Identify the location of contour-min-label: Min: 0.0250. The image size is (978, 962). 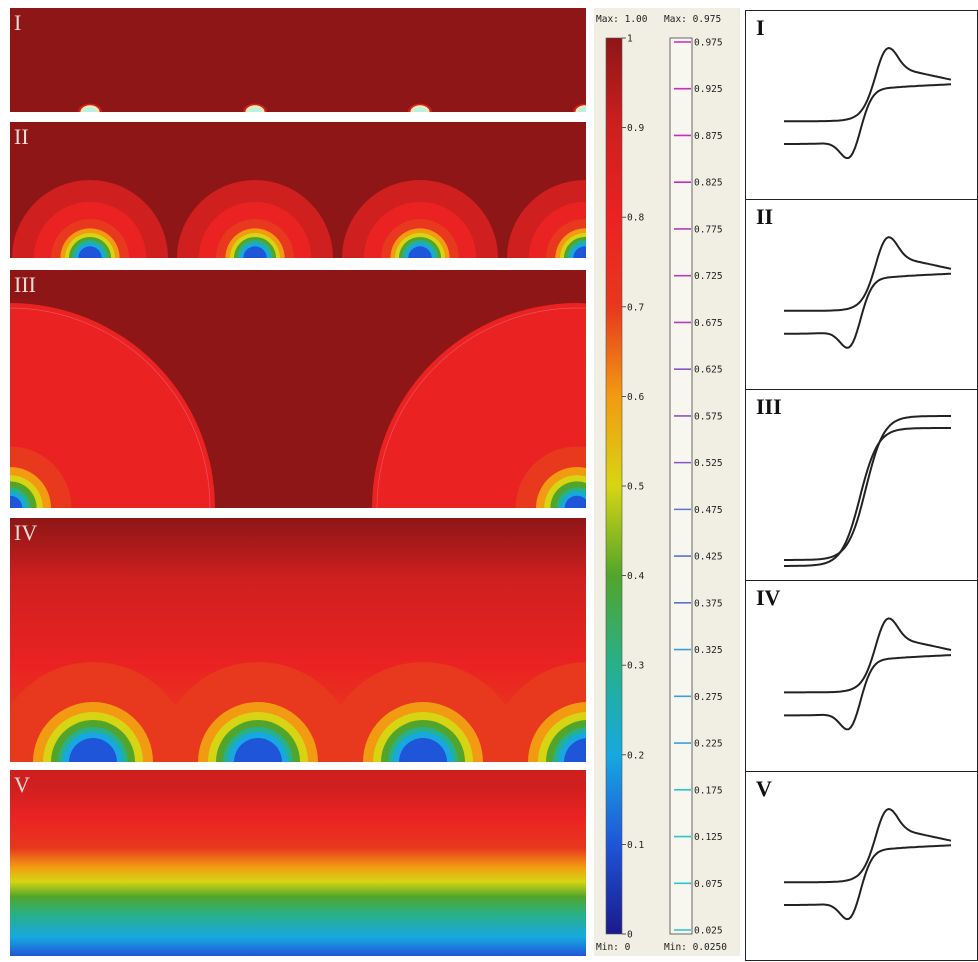
(695, 947).